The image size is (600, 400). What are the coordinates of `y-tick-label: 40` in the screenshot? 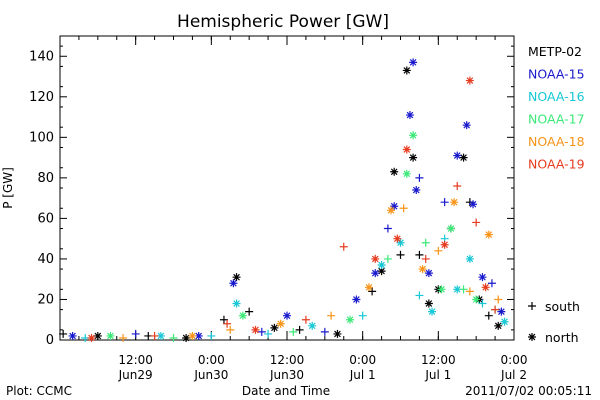 It's located at (45, 259).